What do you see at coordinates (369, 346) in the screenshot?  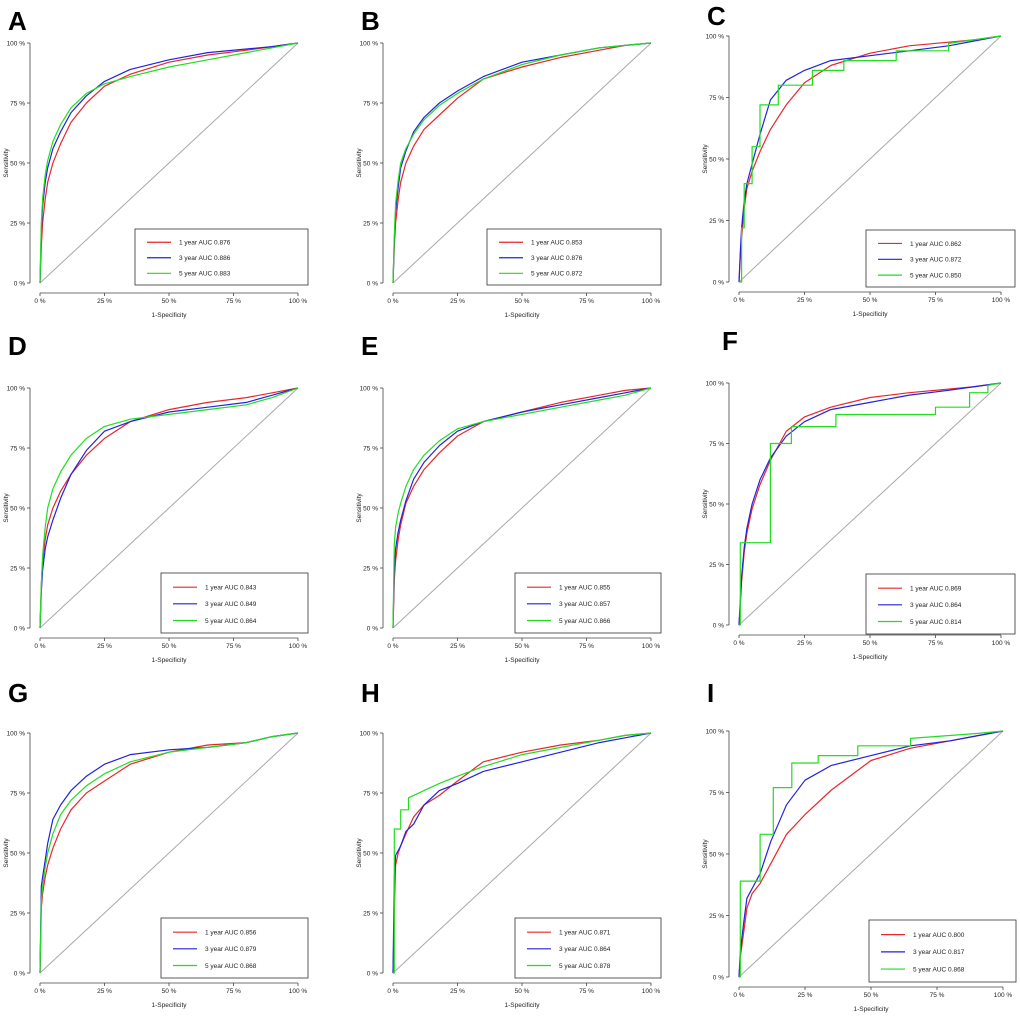 I see `panel-letter: E` at bounding box center [369, 346].